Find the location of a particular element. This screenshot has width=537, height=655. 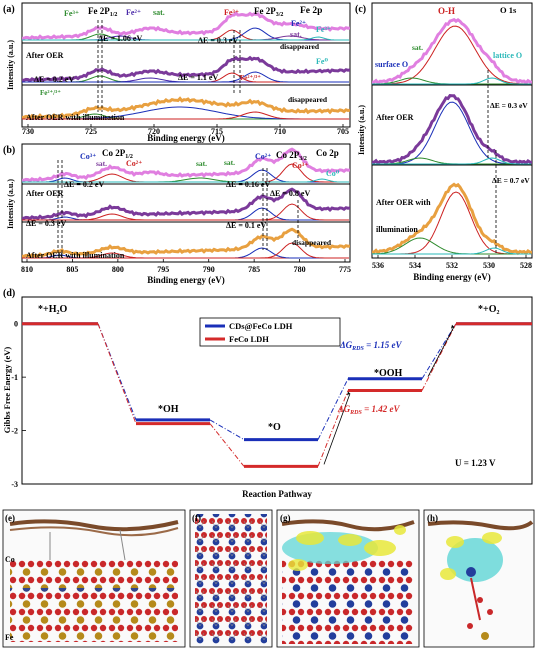

disappeared-a2: disappeared is located at coordinates (308, 99).